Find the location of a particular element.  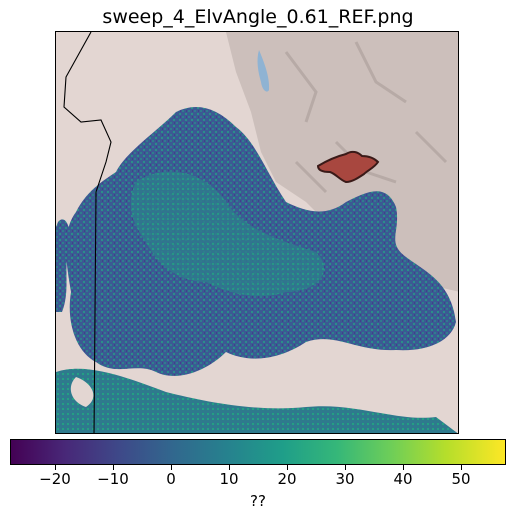

reflectivity-south is located at coordinates (257, 400).